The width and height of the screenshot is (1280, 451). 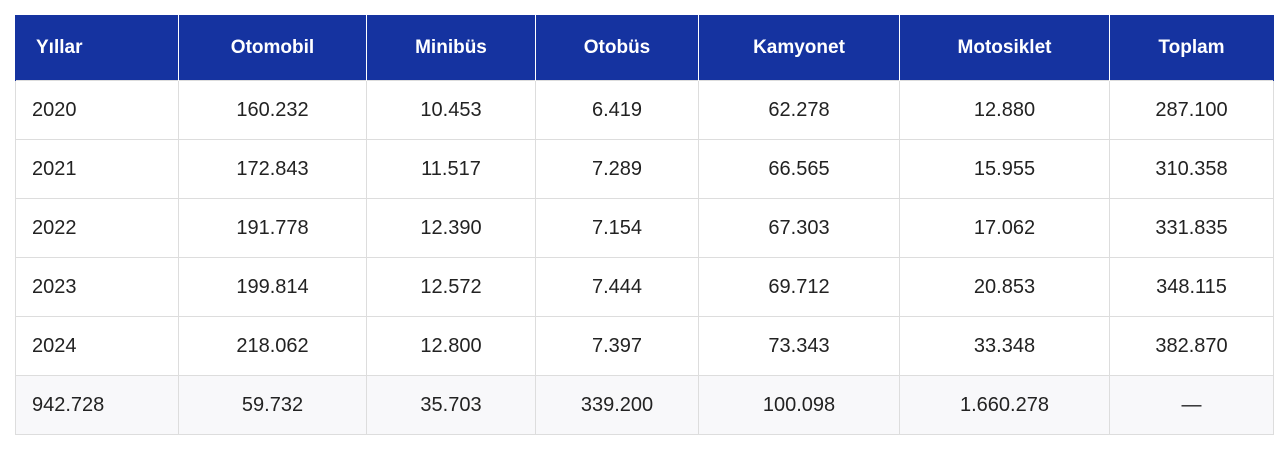 I want to click on table-cell: 310.358, so click(x=1191, y=169).